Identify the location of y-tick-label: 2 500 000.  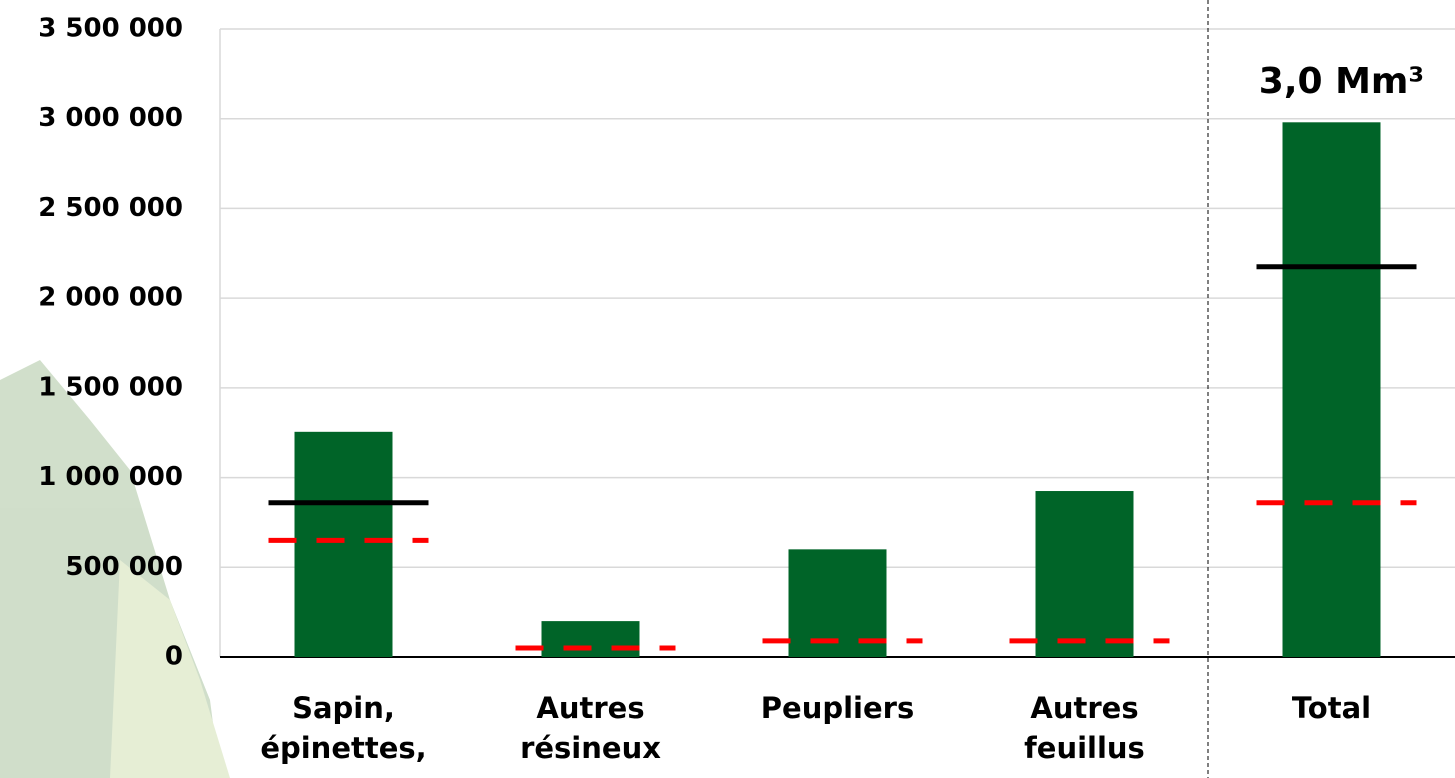
(110, 208).